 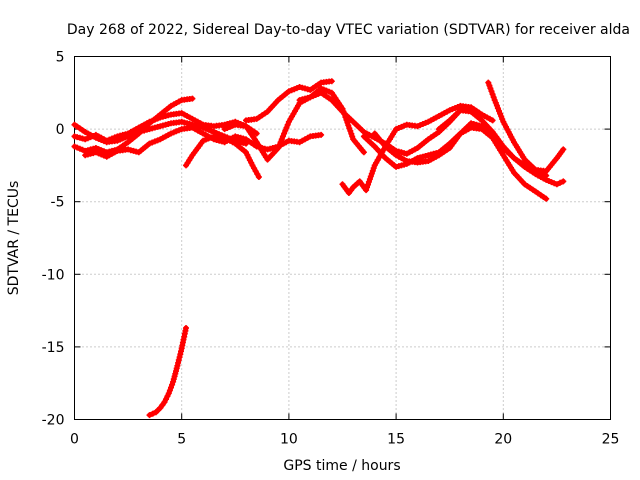 I want to click on x-tick-label: 15, so click(x=396, y=440).